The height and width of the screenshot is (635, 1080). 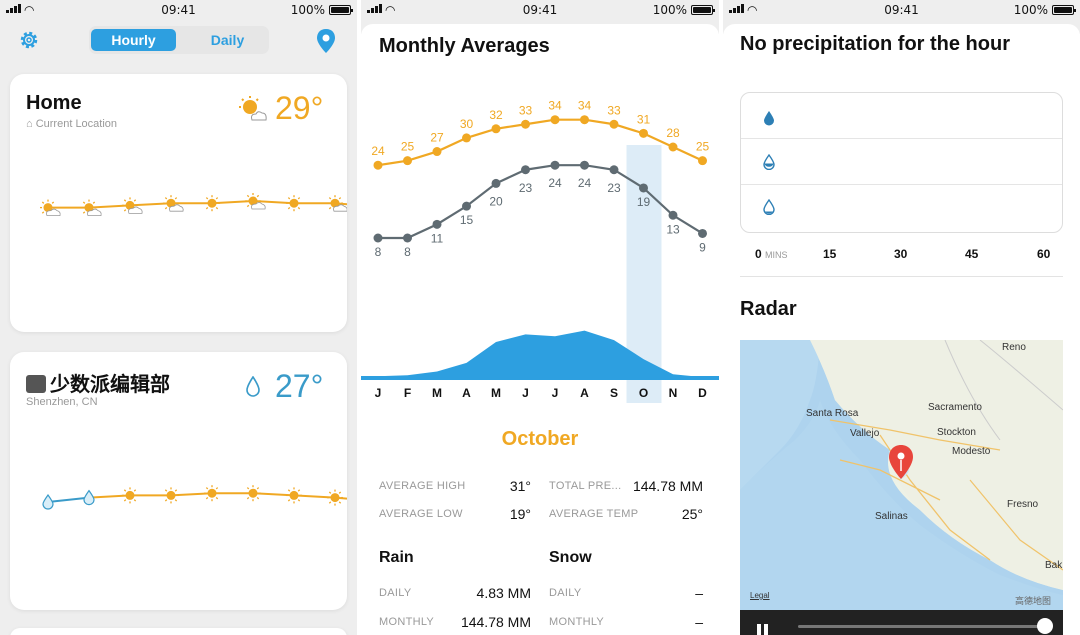 What do you see at coordinates (193, 204) in the screenshot?
I see `hourly-temp-line` at bounding box center [193, 204].